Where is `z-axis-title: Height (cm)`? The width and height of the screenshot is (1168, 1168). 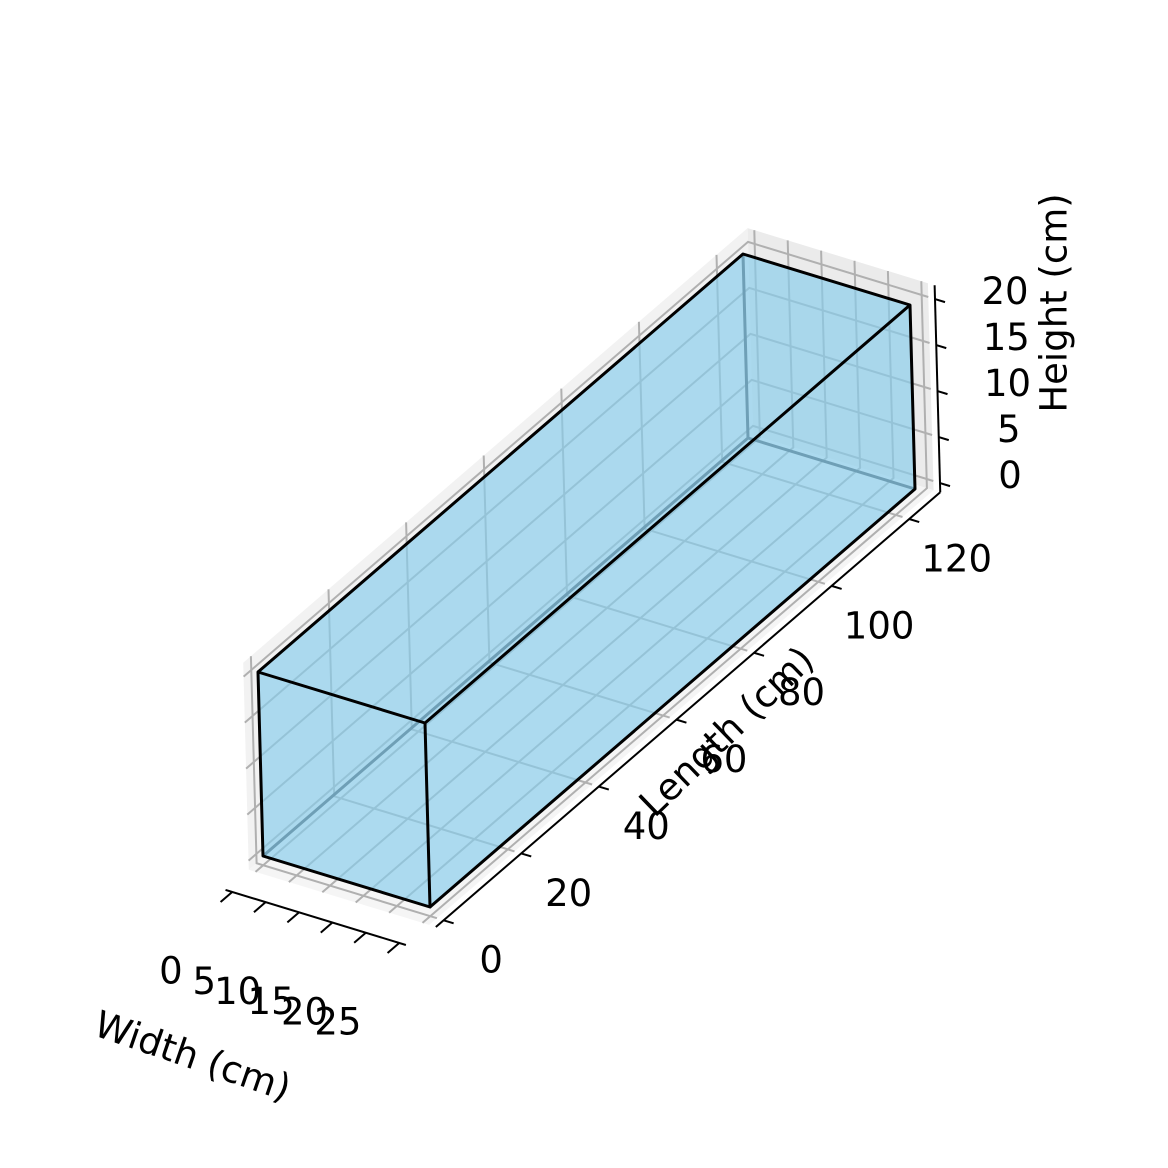
z-axis-title: Height (cm) is located at coordinates (1054, 302).